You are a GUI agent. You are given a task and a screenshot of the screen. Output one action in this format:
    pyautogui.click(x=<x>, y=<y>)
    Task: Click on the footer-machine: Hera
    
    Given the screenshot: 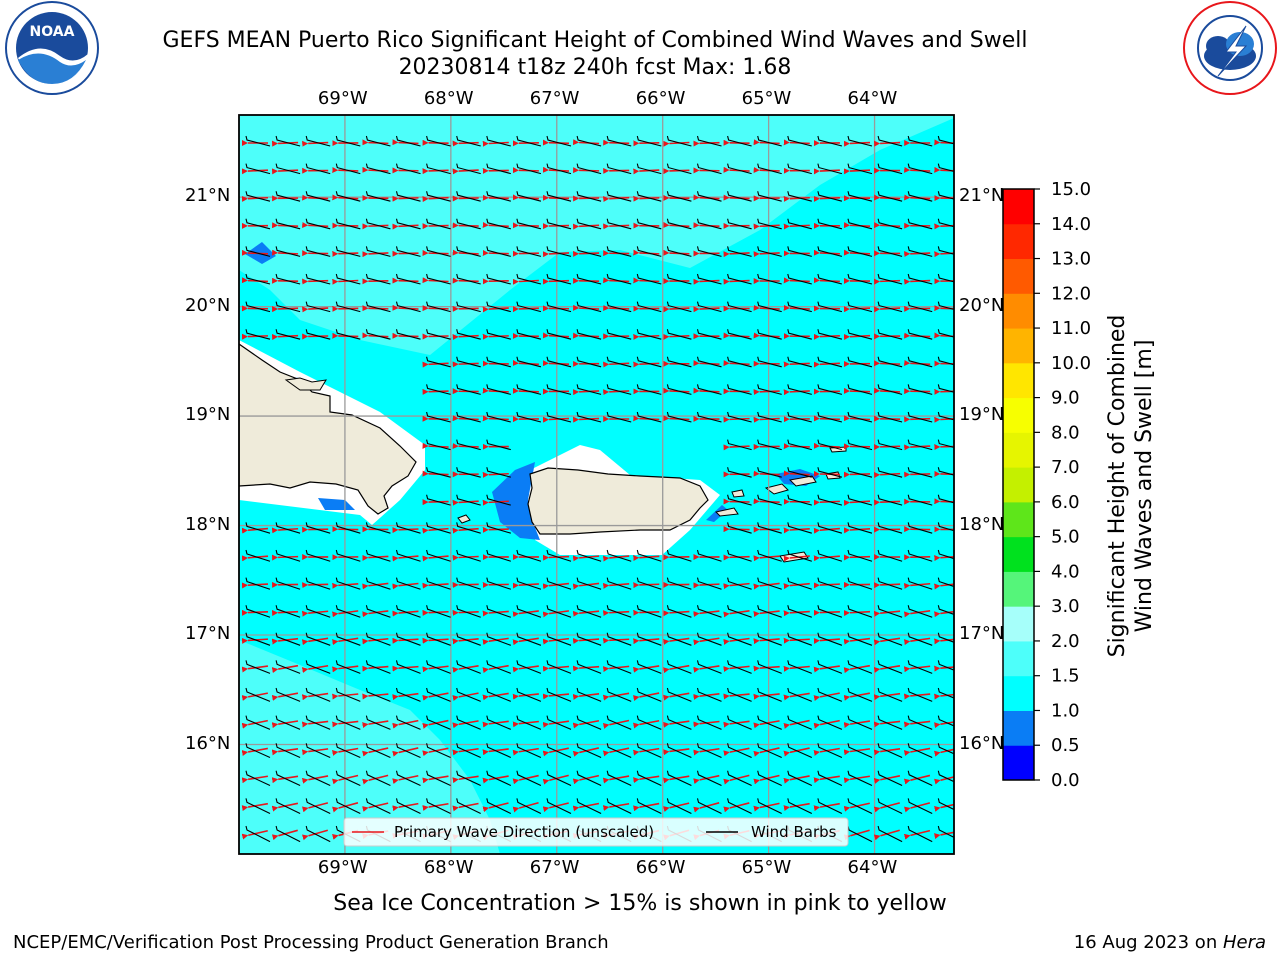 What is the action you would take?
    pyautogui.click(x=1244, y=942)
    